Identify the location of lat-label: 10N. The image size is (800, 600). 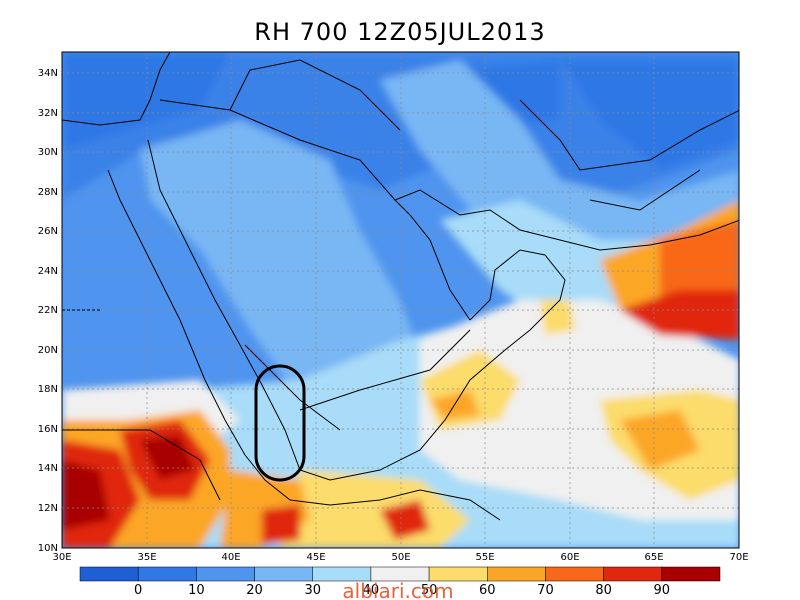
(48, 548).